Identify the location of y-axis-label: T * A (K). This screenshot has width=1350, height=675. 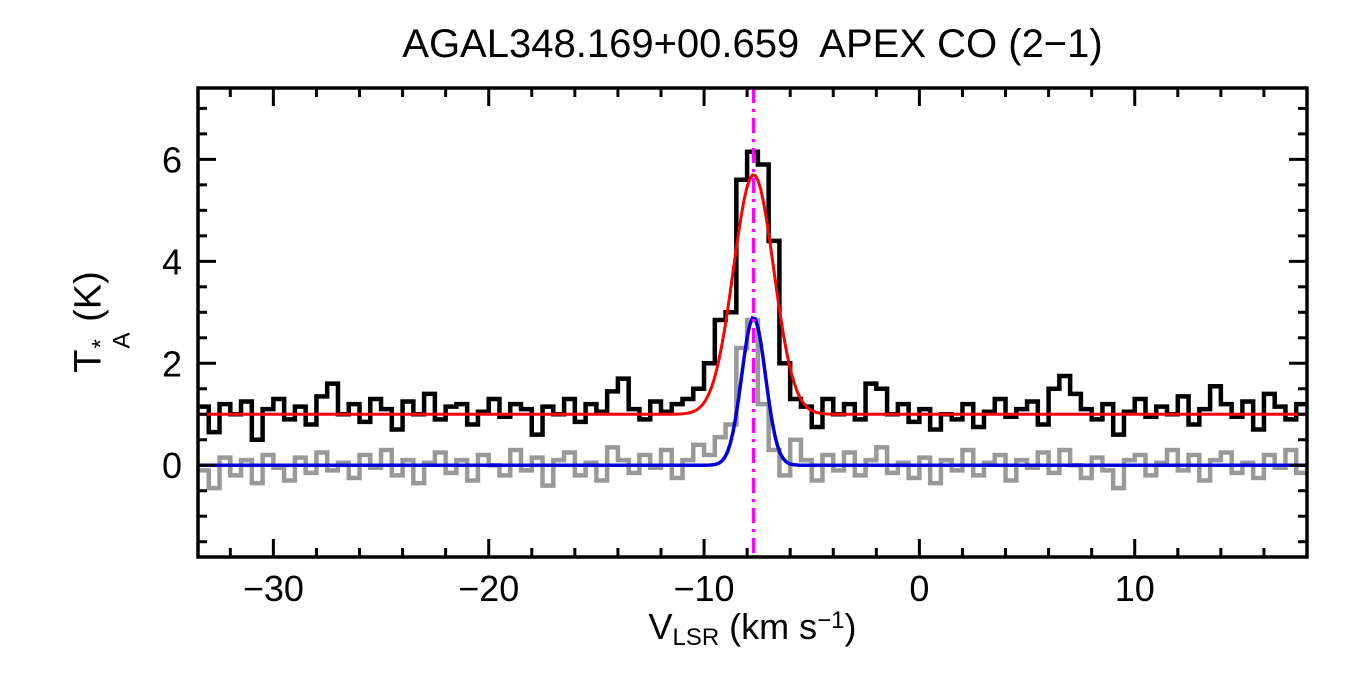
(101, 322).